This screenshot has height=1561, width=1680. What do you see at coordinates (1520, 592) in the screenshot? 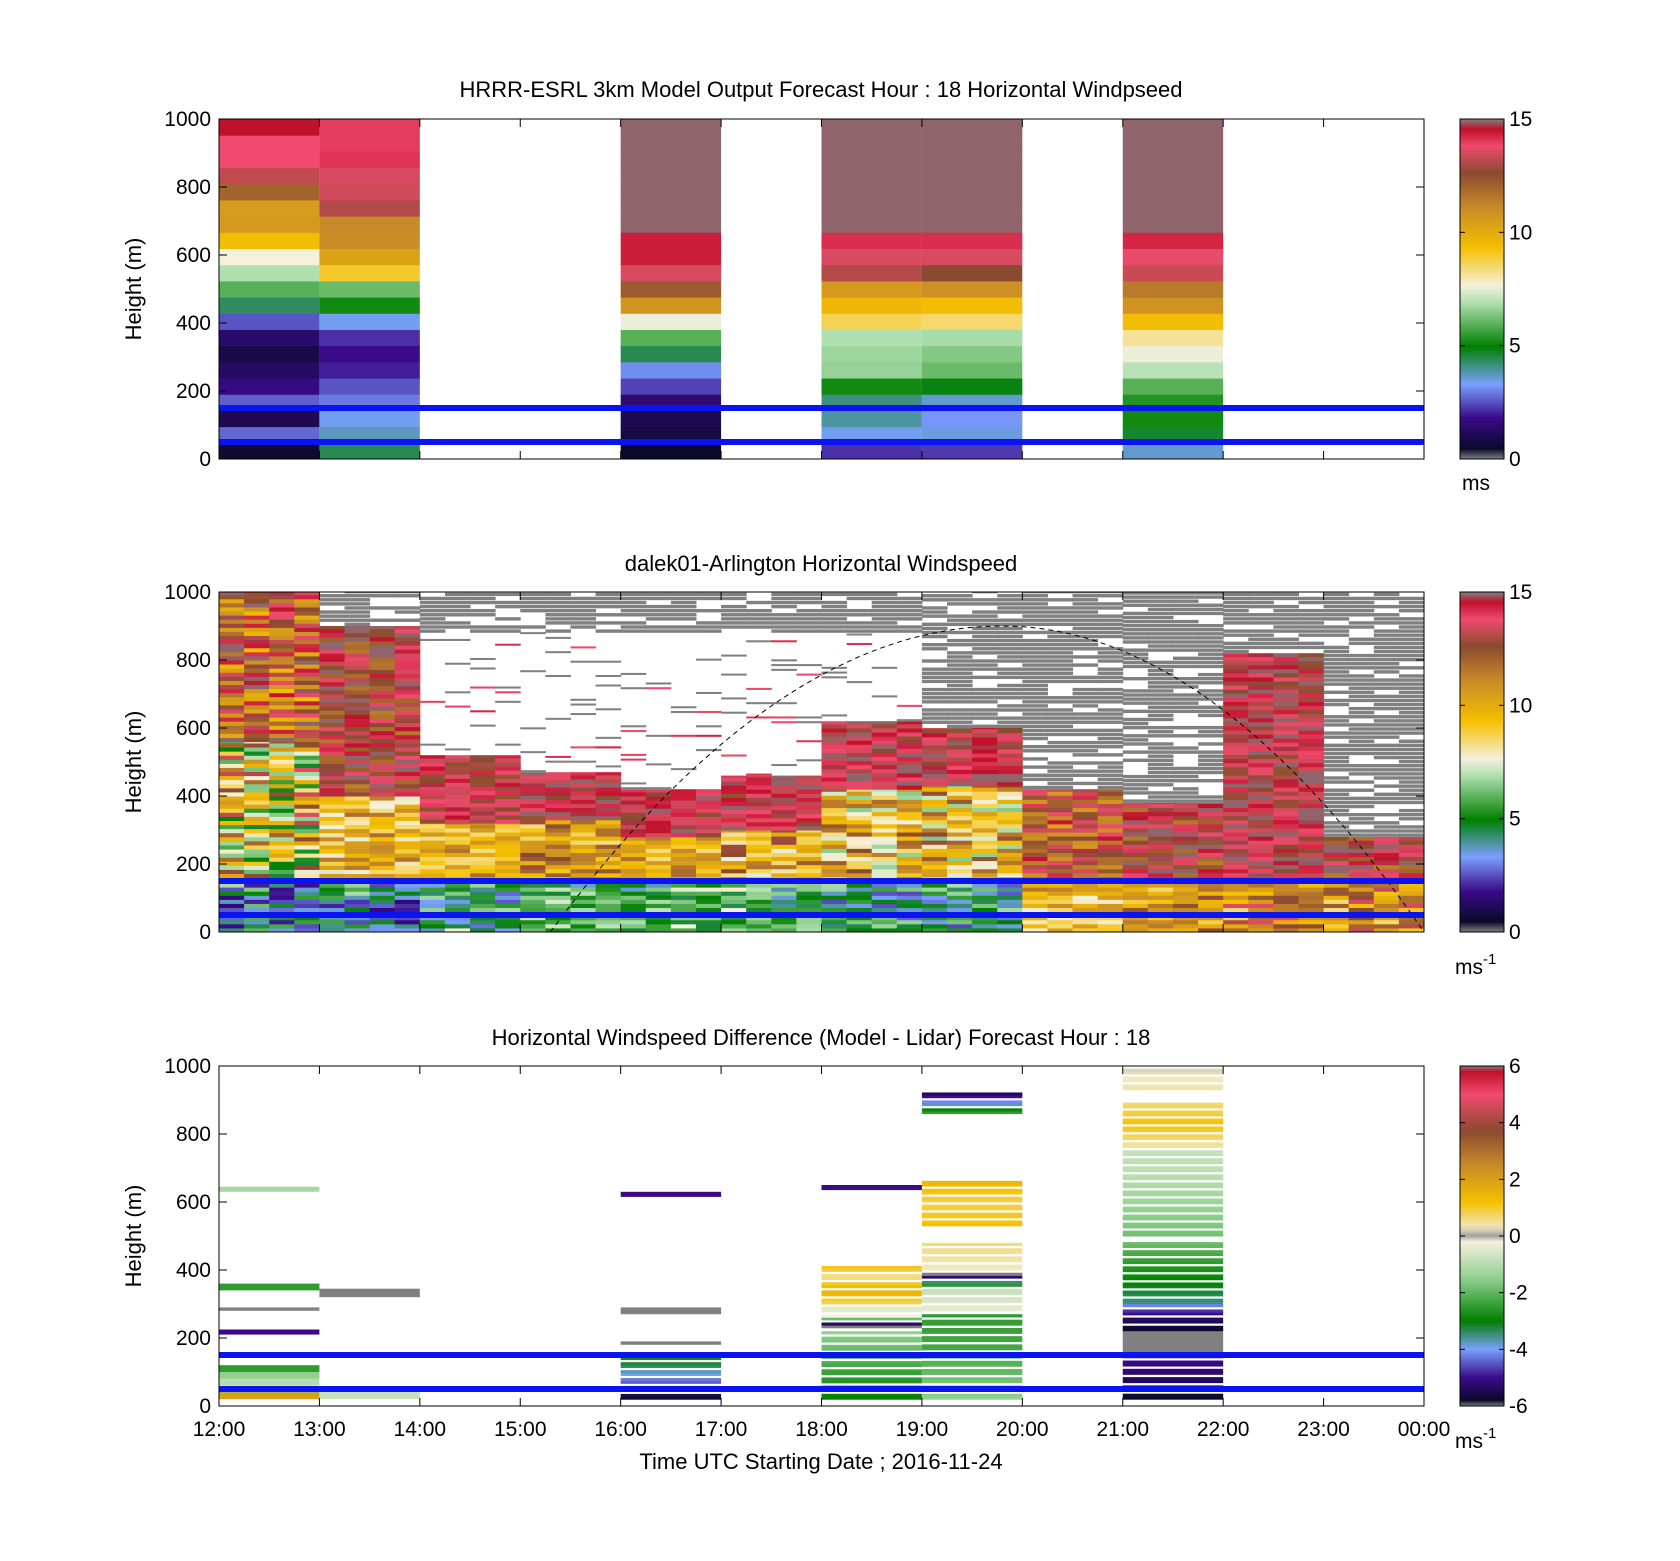
I see `colorbar-tick-label: 15` at bounding box center [1520, 592].